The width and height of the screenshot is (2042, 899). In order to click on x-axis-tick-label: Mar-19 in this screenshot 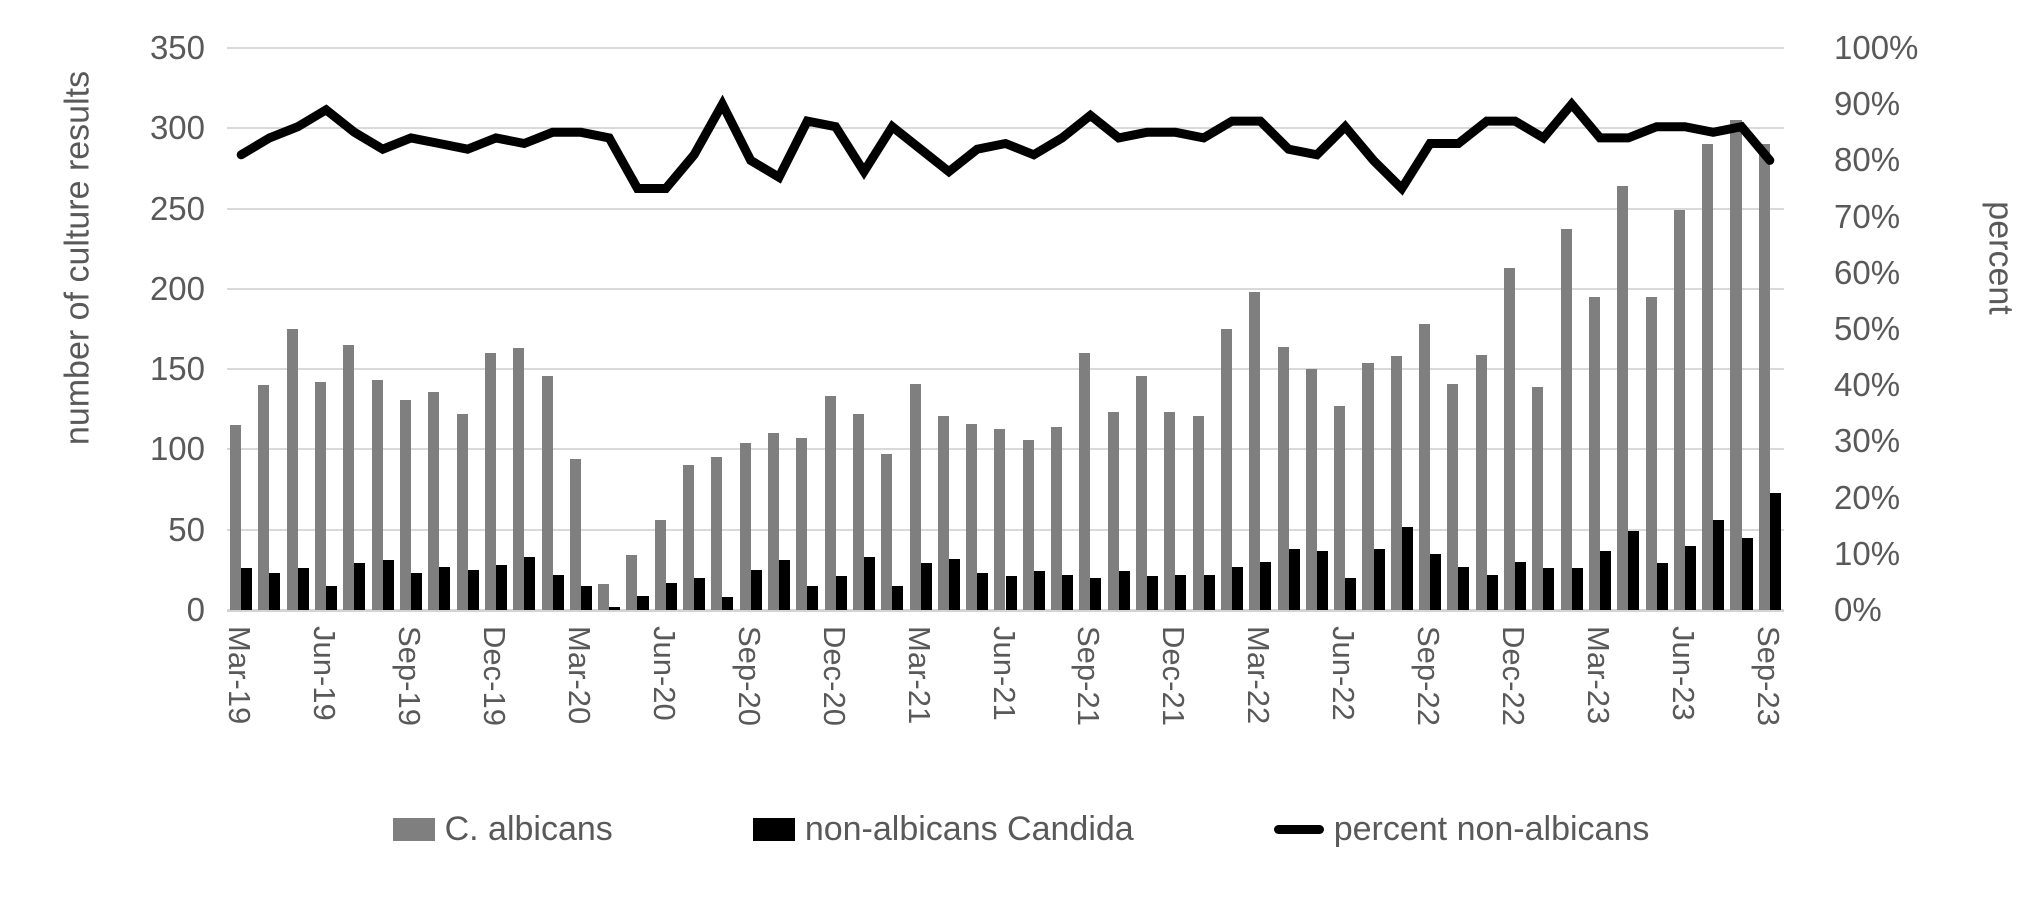, I will do `click(240, 675)`.